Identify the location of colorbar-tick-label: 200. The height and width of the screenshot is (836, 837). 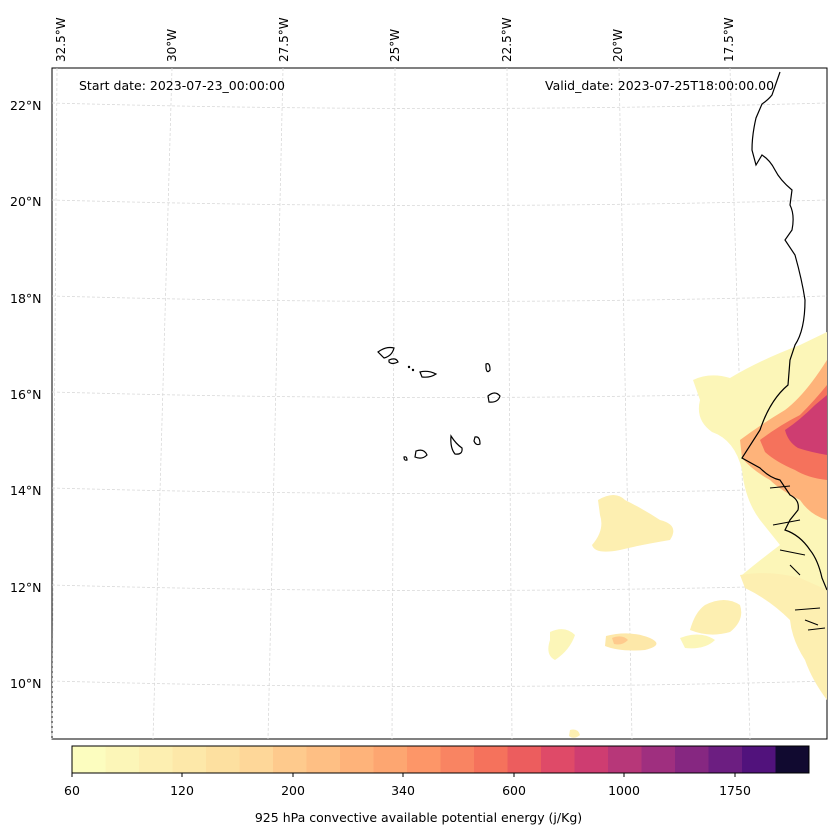
(293, 790).